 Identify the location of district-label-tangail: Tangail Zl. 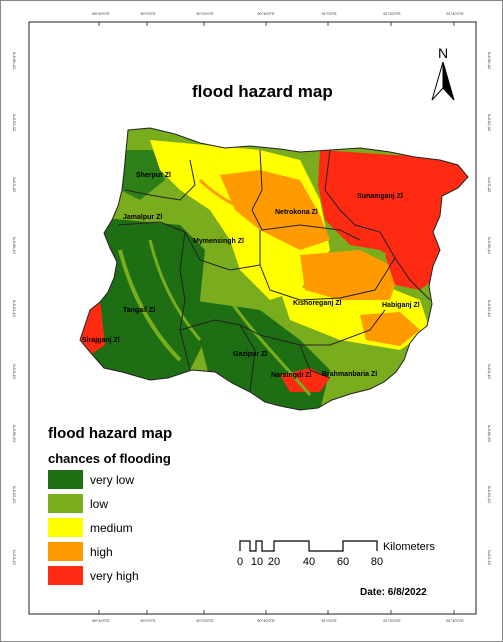
(139, 310).